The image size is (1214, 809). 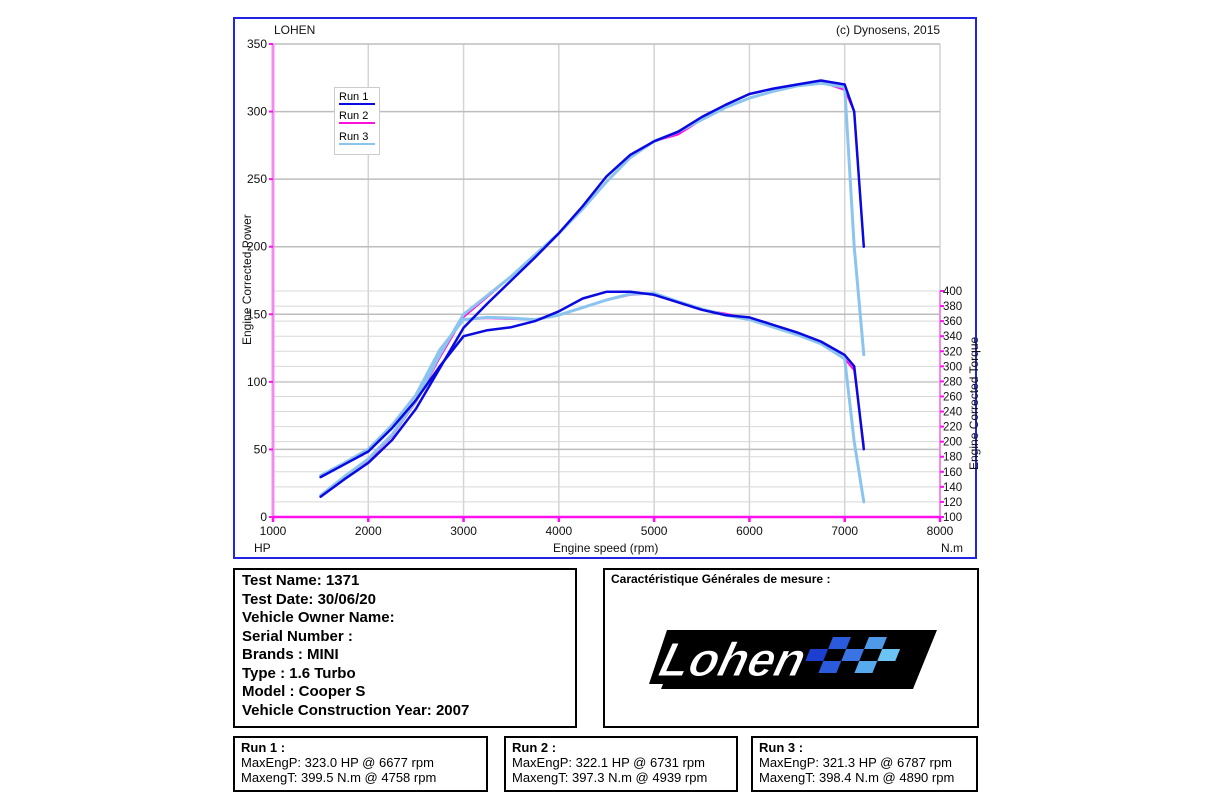 What do you see at coordinates (952, 397) in the screenshot?
I see `y-right-tick-label: 260` at bounding box center [952, 397].